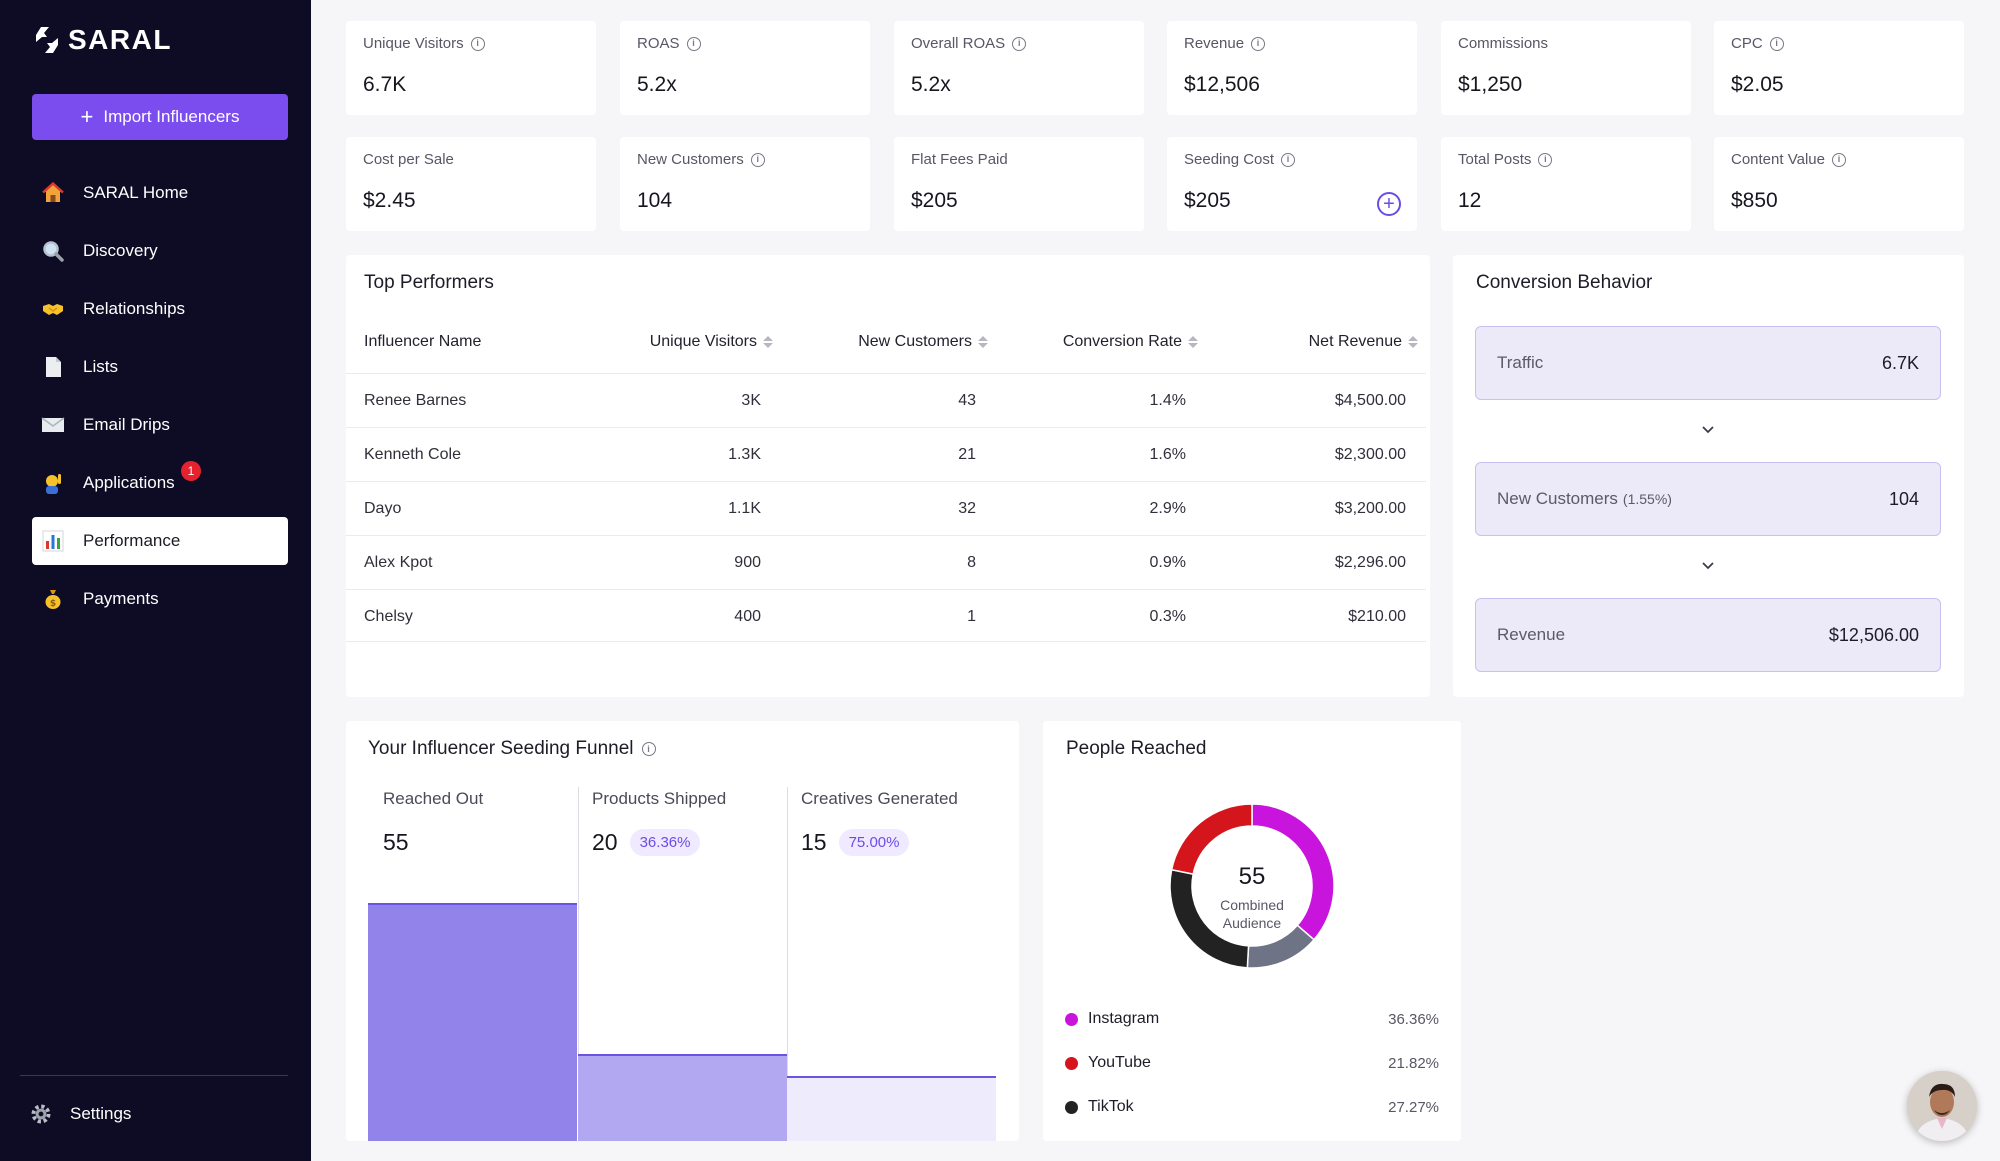  I want to click on cell-net-revenue: $2,300.00, so click(1370, 454).